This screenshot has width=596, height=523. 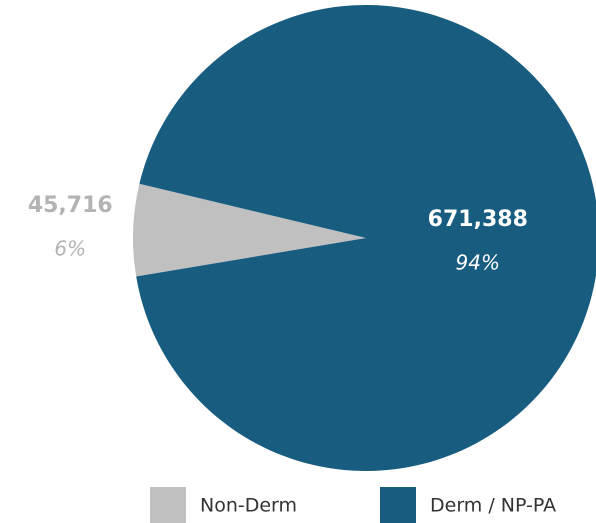 I want to click on pie-slice, so click(x=249, y=230).